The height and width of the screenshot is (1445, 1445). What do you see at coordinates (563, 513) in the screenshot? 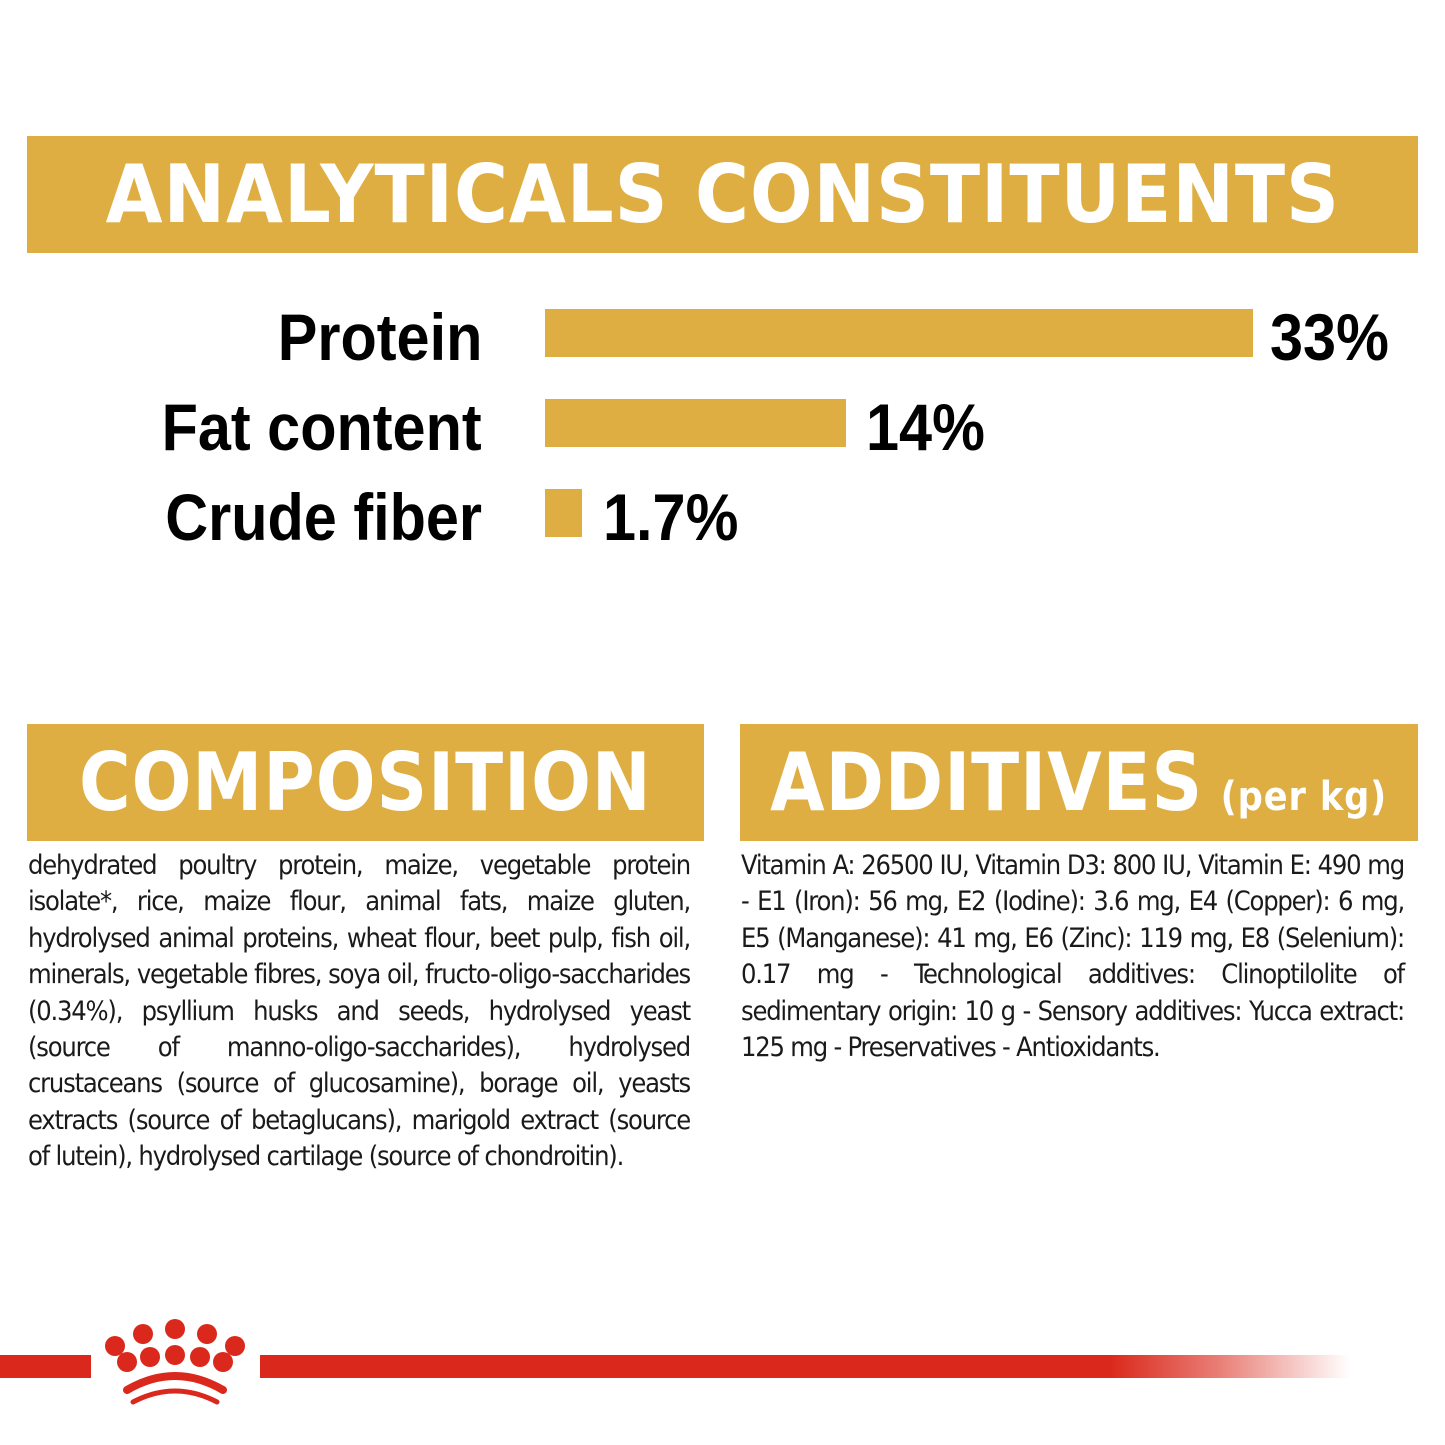
I see `bar-crude-fiber` at bounding box center [563, 513].